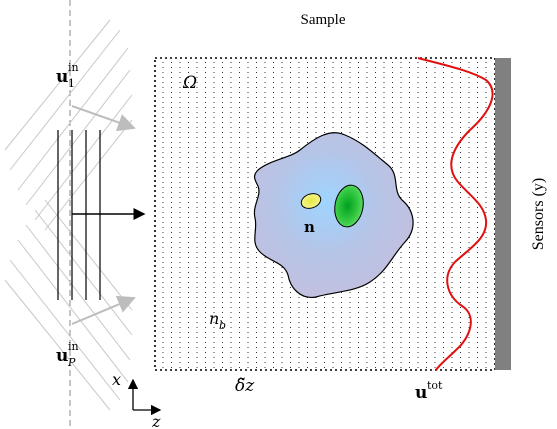  What do you see at coordinates (68, 125) in the screenshot?
I see `upper-wavefronts` at bounding box center [68, 125].